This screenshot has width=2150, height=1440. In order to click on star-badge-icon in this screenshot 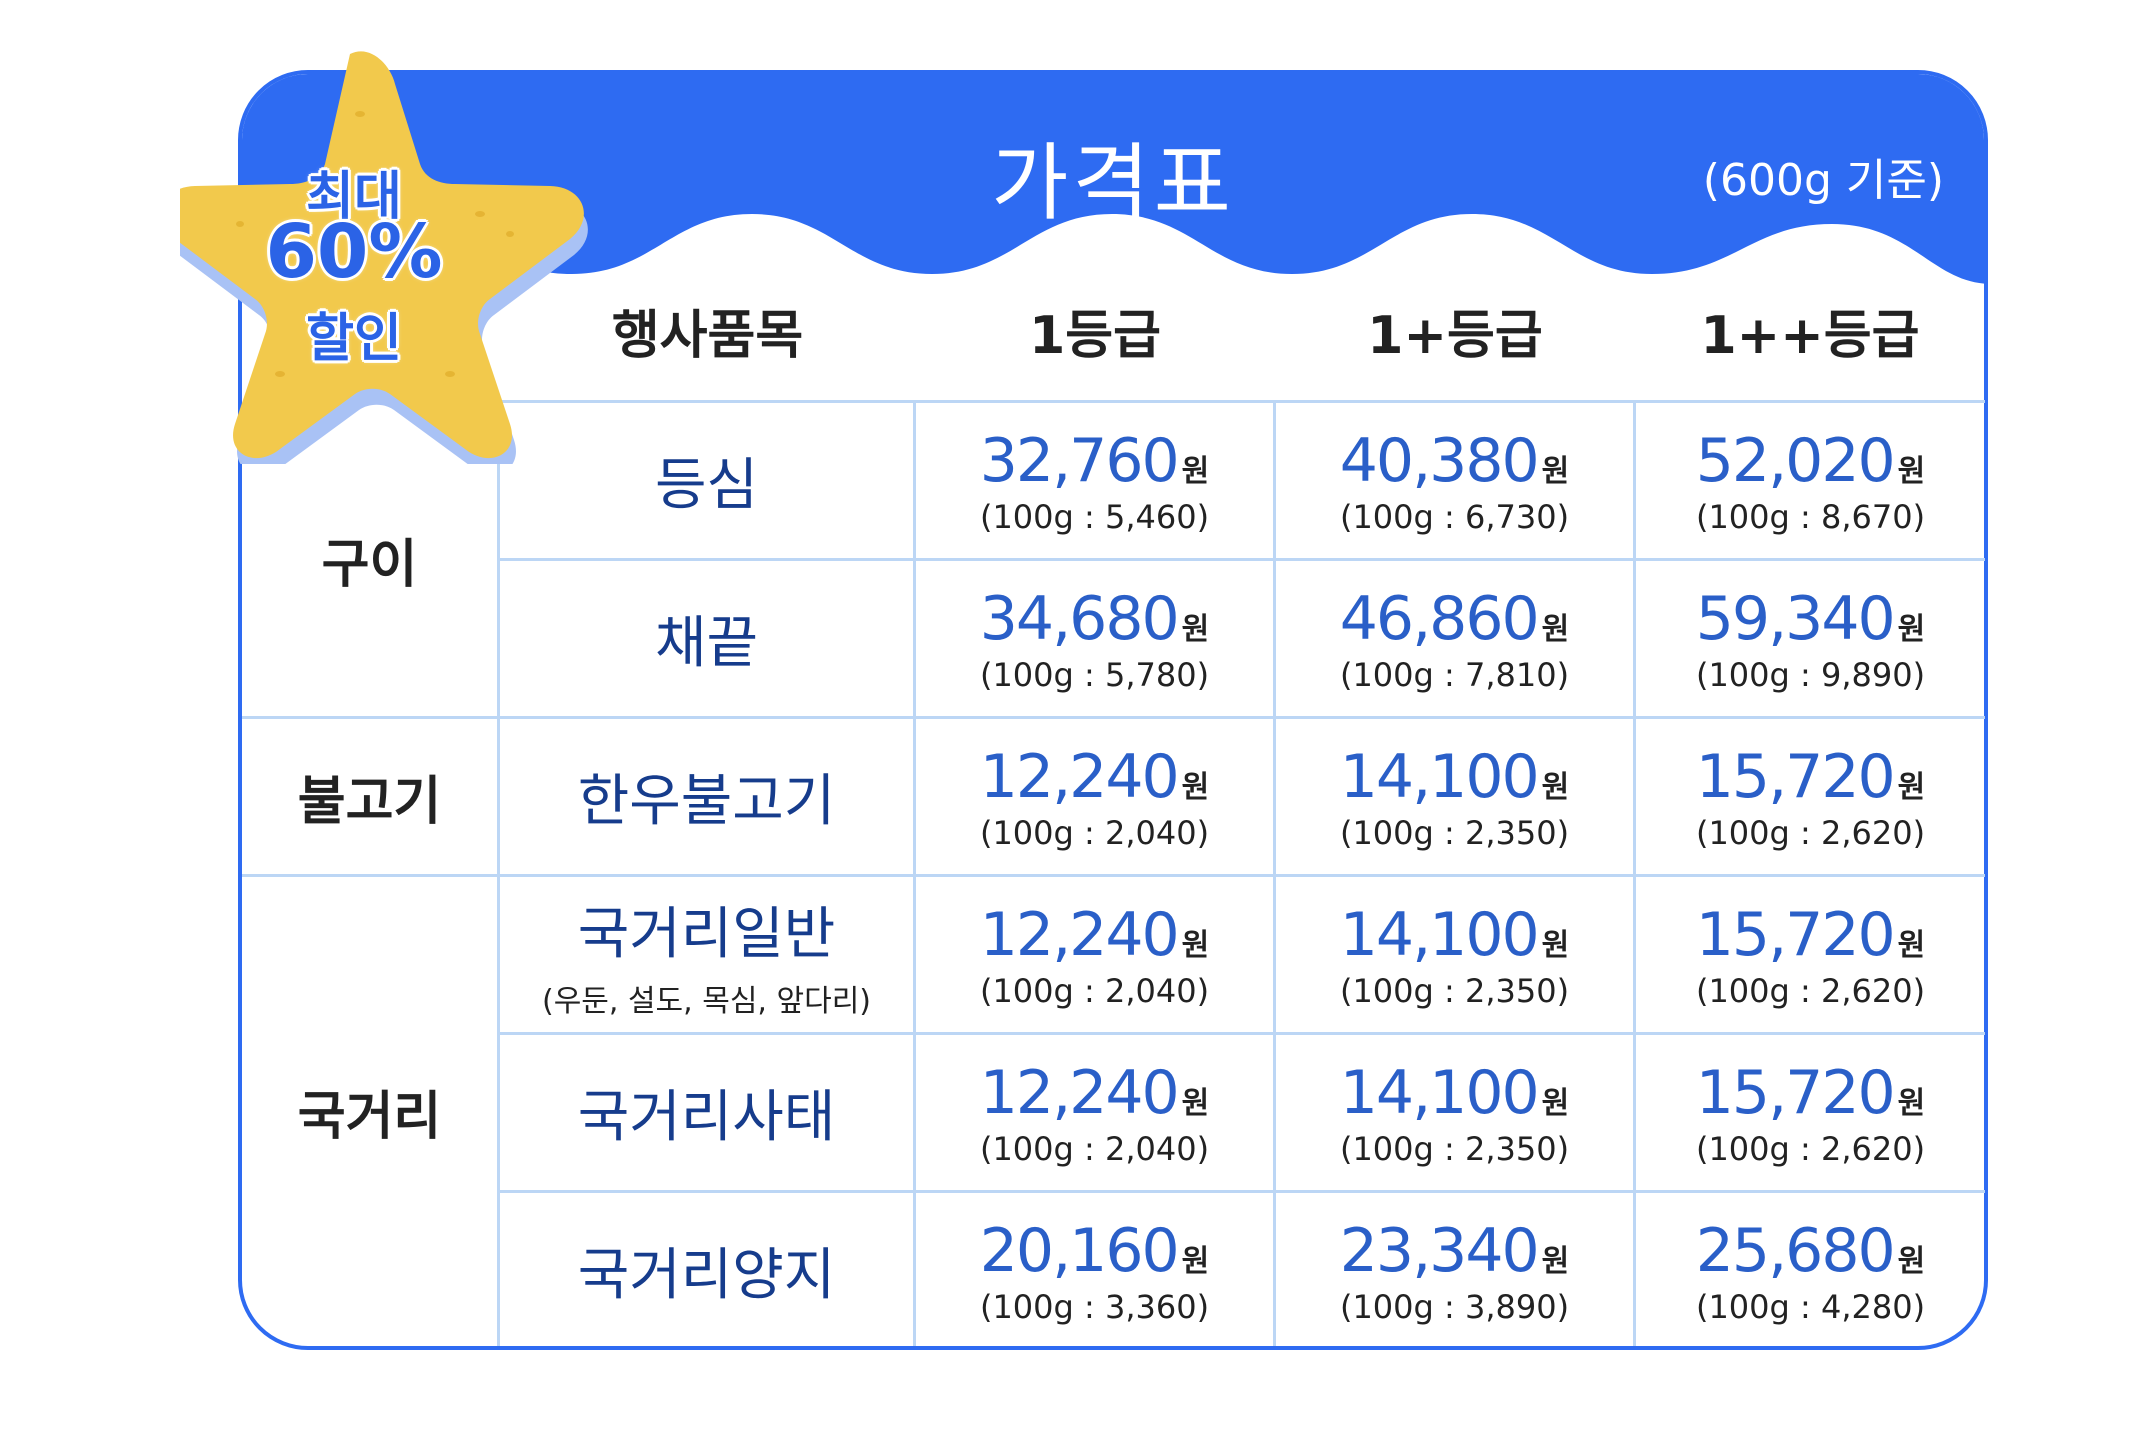, I will do `click(384, 257)`.